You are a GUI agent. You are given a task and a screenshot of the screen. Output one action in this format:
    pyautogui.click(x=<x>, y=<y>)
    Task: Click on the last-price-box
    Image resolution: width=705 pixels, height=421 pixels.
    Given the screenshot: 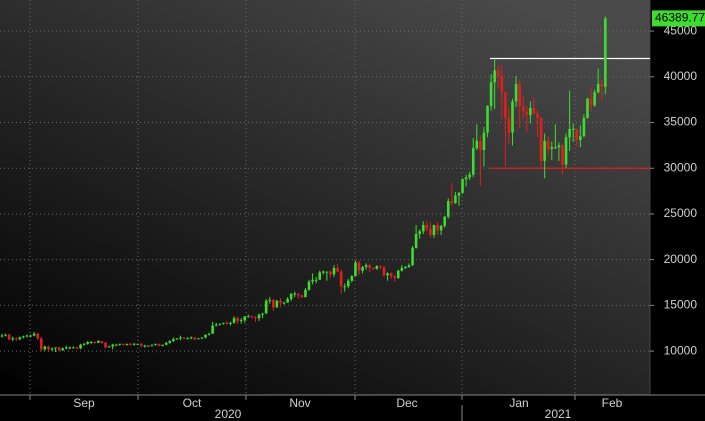 What is the action you would take?
    pyautogui.click(x=678, y=18)
    